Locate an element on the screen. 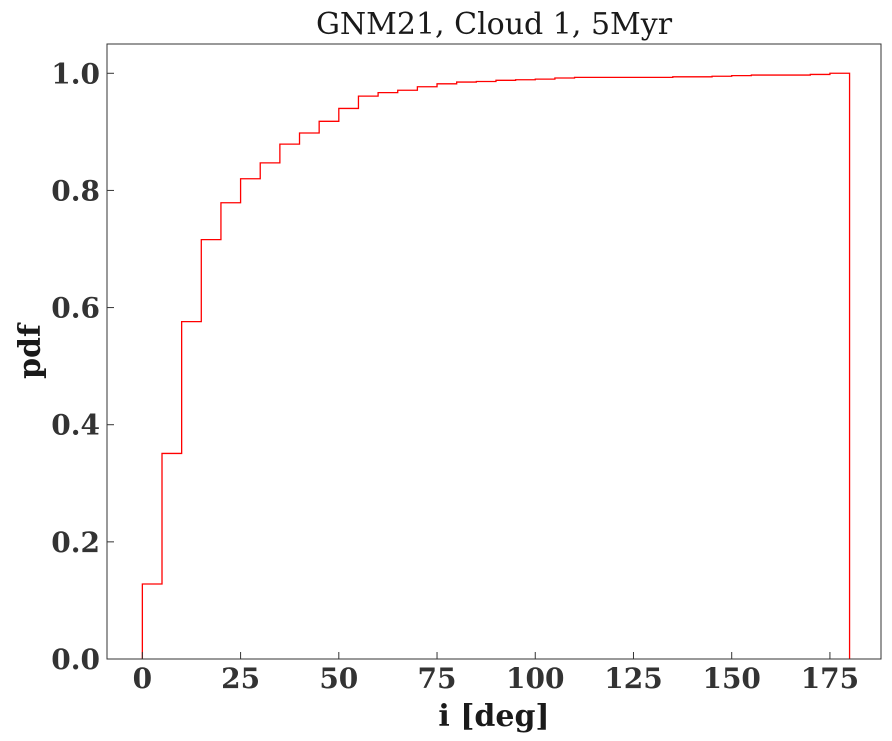 Image resolution: width=892 pixels, height=741 pixels. x-tick-label: 0 is located at coordinates (142, 678).